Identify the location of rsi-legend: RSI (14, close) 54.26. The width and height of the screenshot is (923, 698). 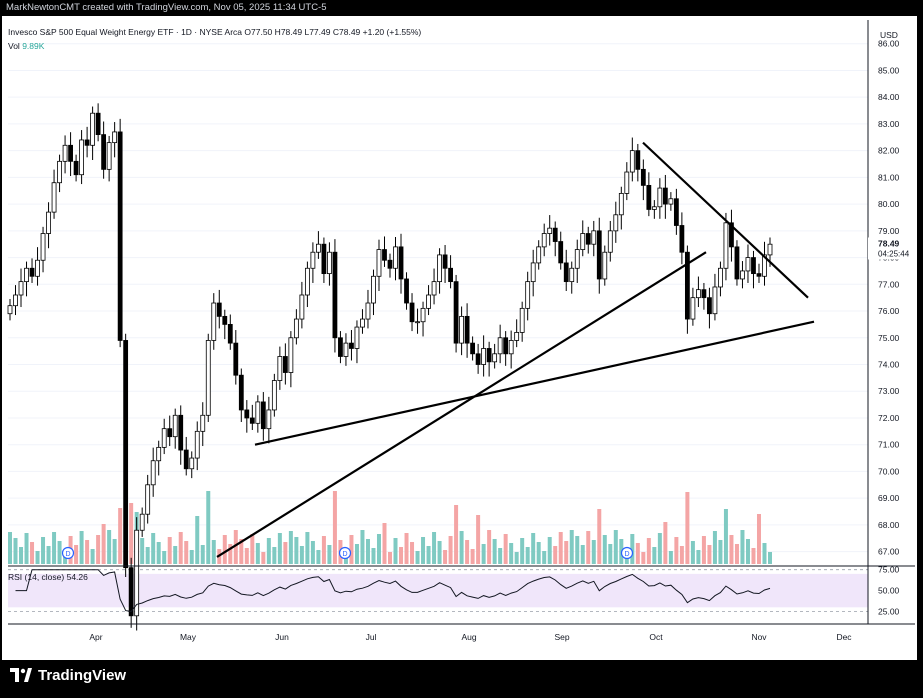
(48, 577).